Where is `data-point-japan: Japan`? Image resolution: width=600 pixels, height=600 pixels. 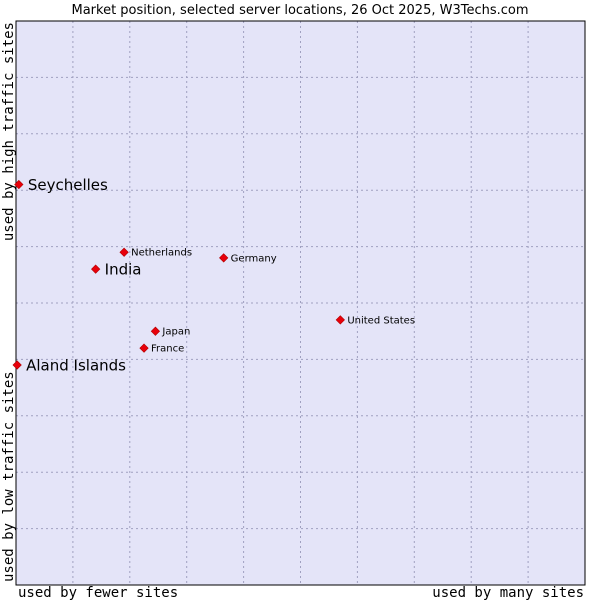
data-point-japan: Japan is located at coordinates (170, 332).